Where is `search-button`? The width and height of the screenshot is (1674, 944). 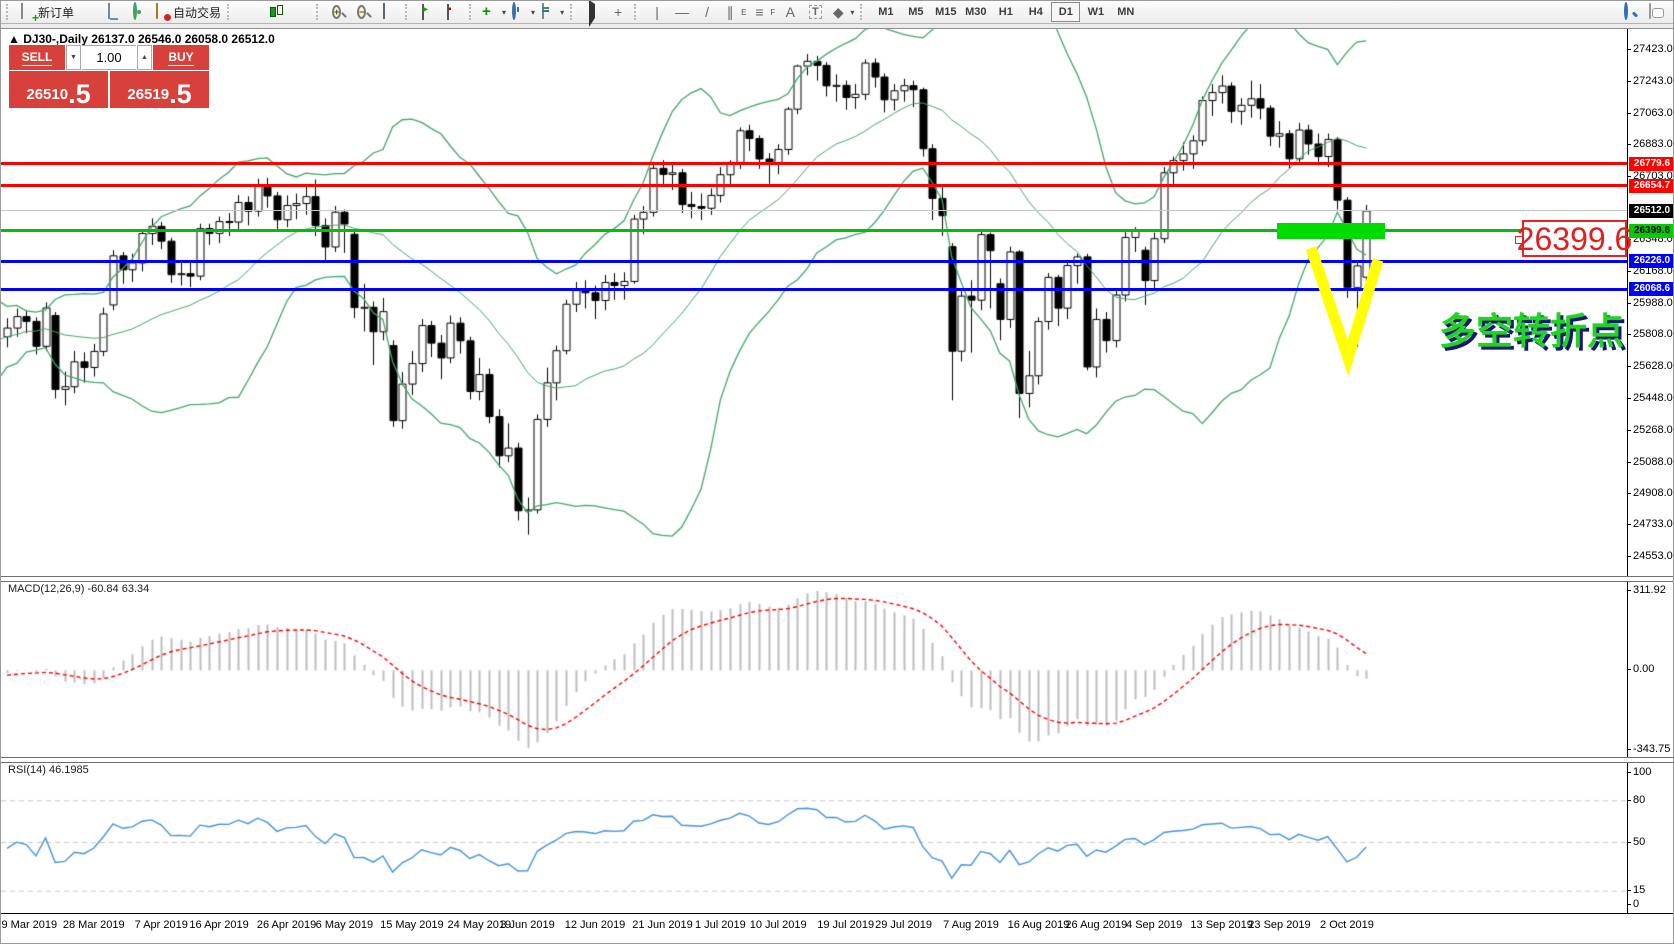
search-button is located at coordinates (1631, 12).